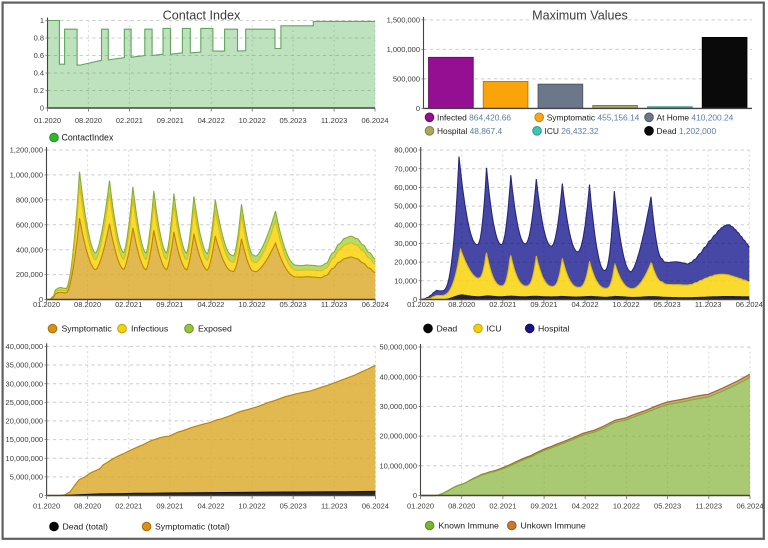  I want to click on svg-text: 0.4, so click(39, 73).